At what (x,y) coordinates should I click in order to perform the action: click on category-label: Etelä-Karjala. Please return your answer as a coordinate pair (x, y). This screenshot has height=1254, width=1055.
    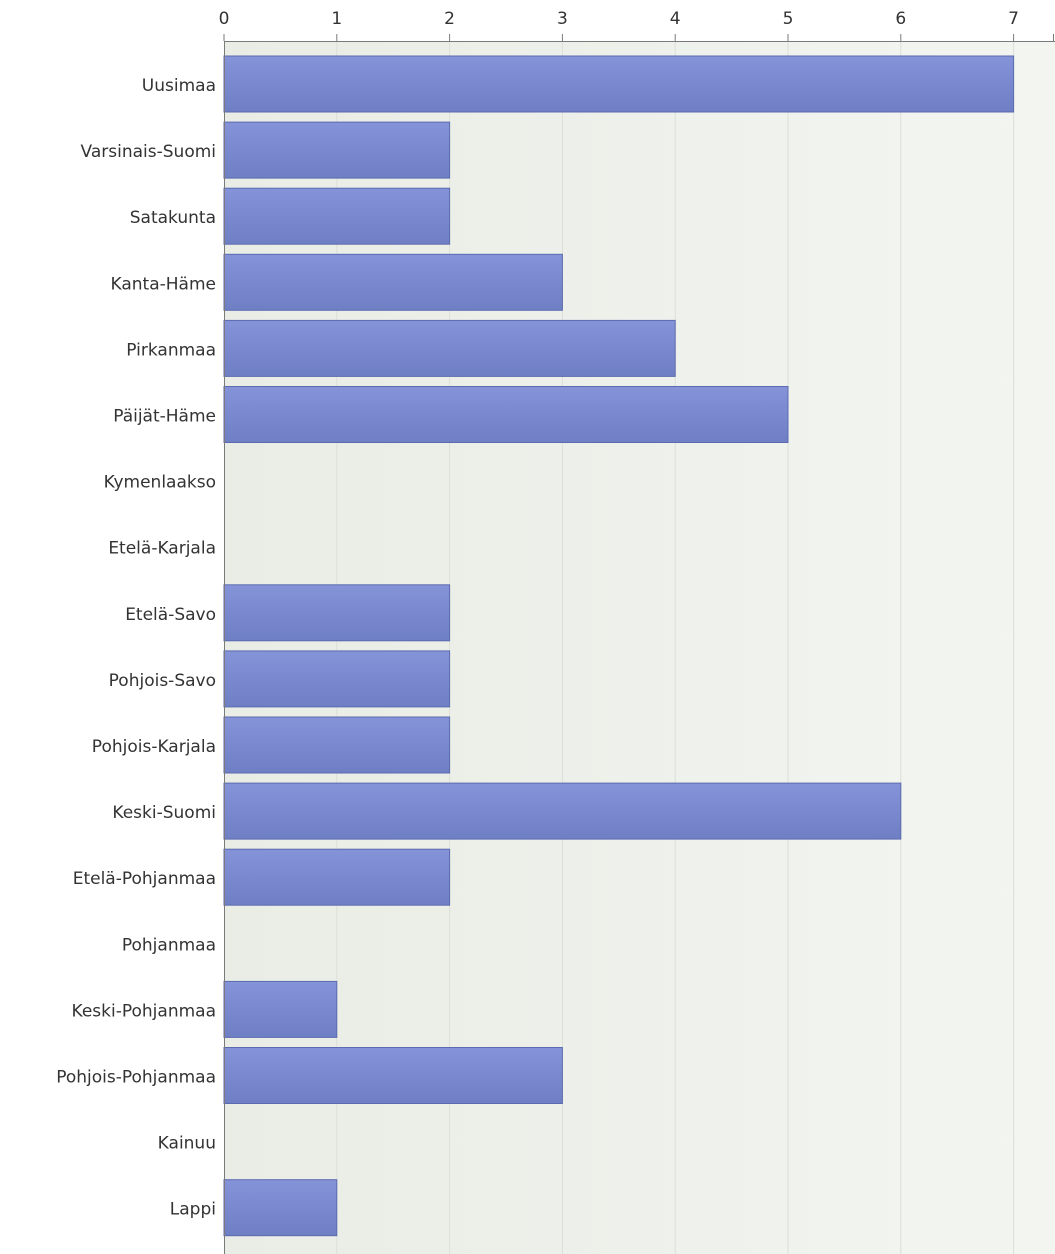
    Looking at the image, I should click on (162, 549).